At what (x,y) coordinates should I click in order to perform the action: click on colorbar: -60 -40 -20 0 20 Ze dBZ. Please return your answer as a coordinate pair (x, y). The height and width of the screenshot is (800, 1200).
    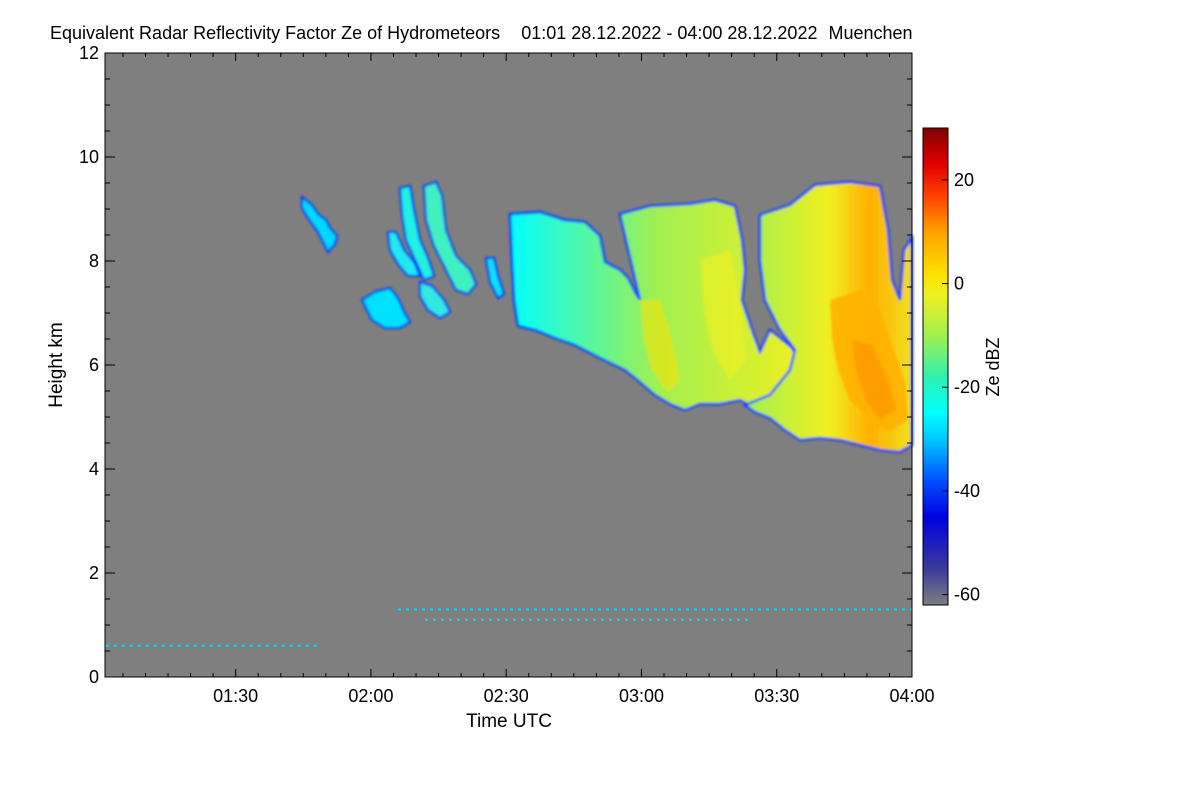
    Looking at the image, I should click on (962, 366).